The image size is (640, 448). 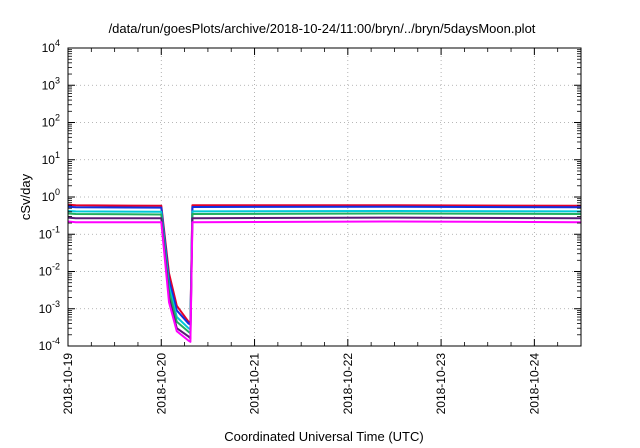 I want to click on x-axis-label: Coordinated Universal Time (UTC), so click(x=323, y=436).